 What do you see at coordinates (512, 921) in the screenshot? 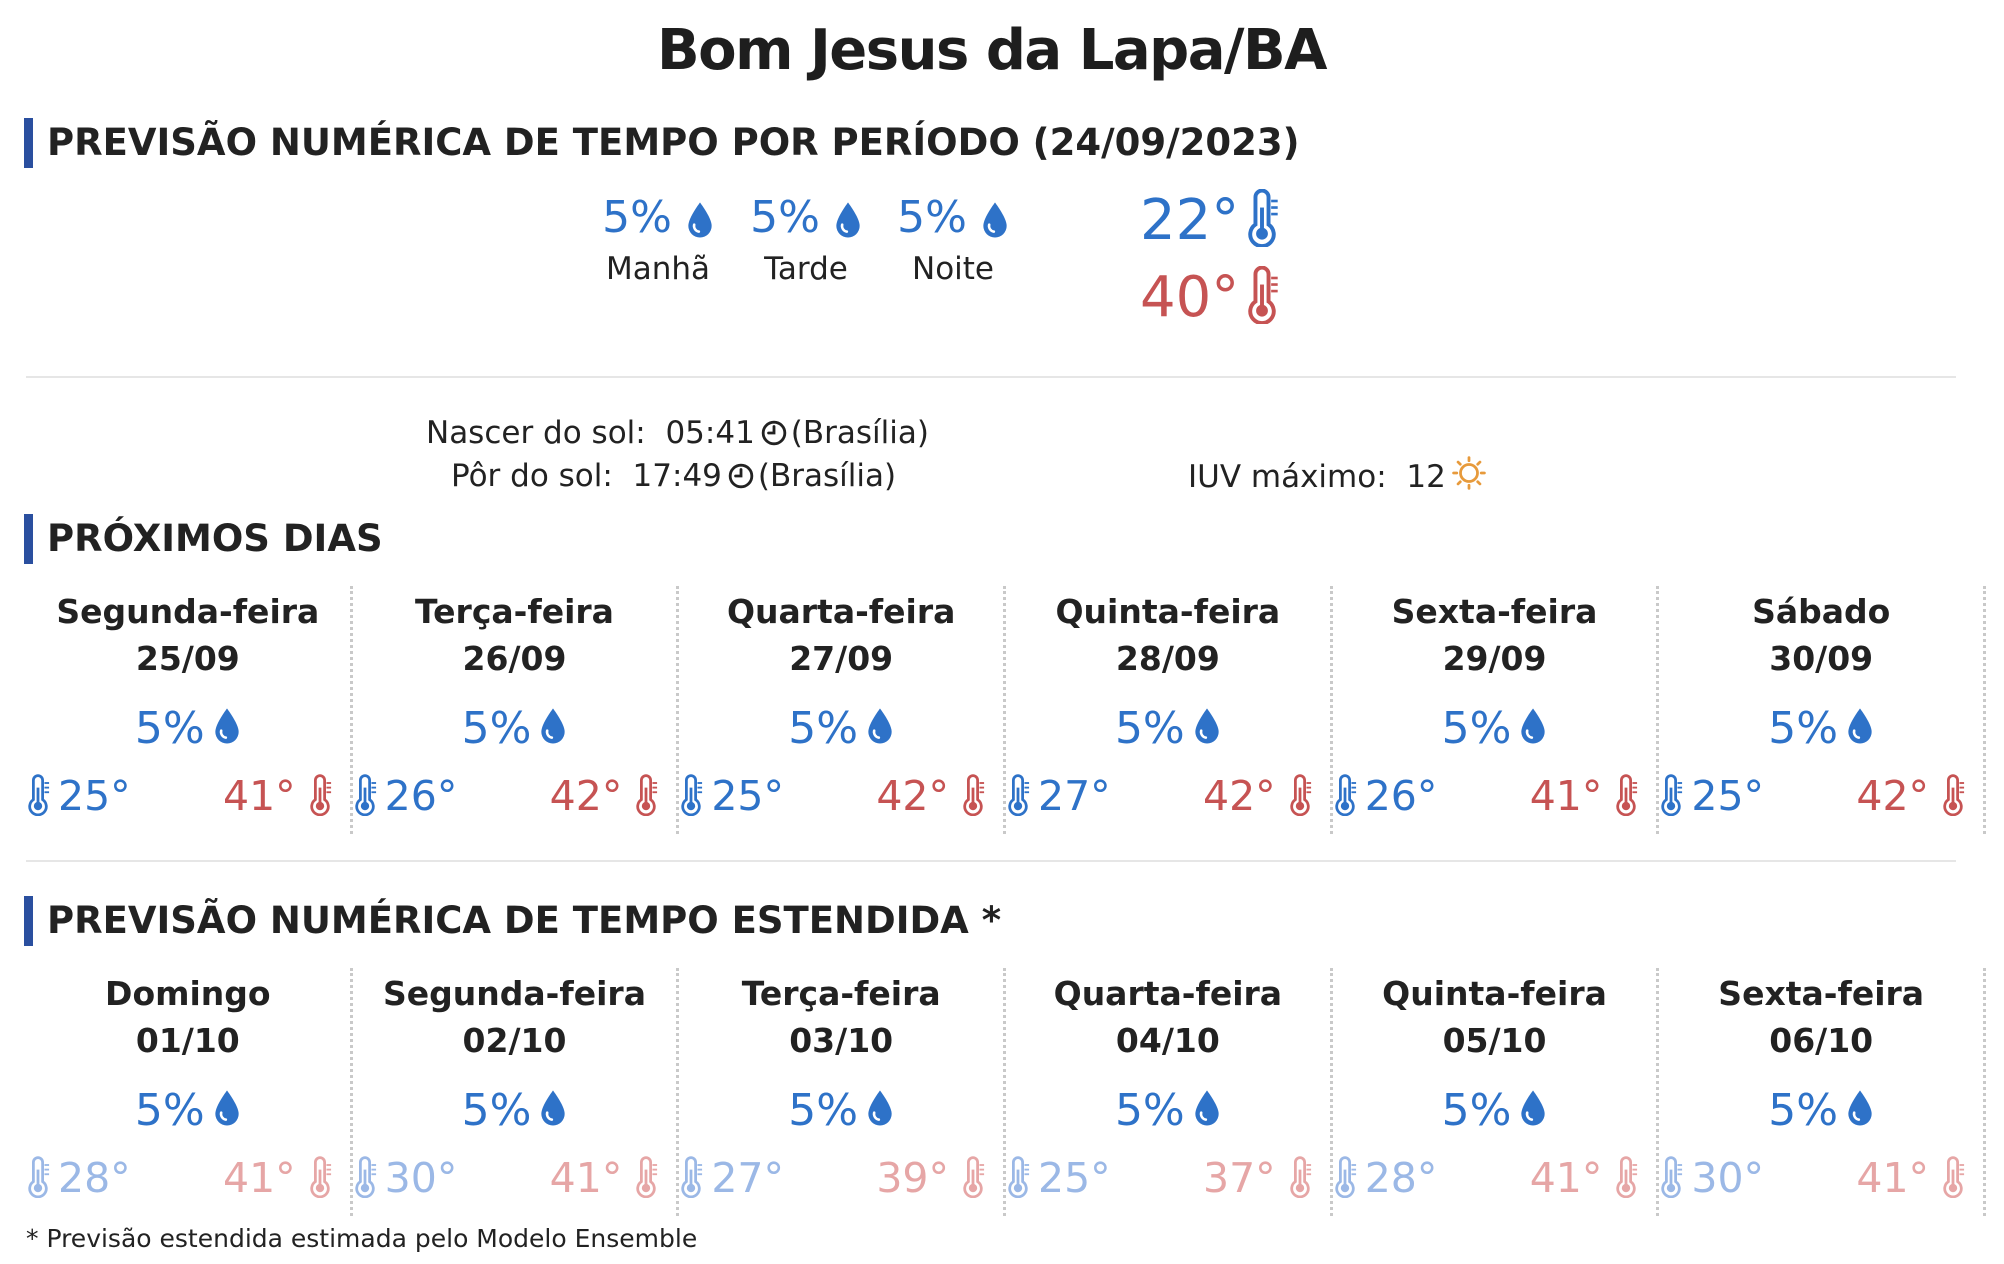
I see `section-title-extended: PREVISÃO NUMÉRICA DE TEMPO ESTENDIDA *` at bounding box center [512, 921].